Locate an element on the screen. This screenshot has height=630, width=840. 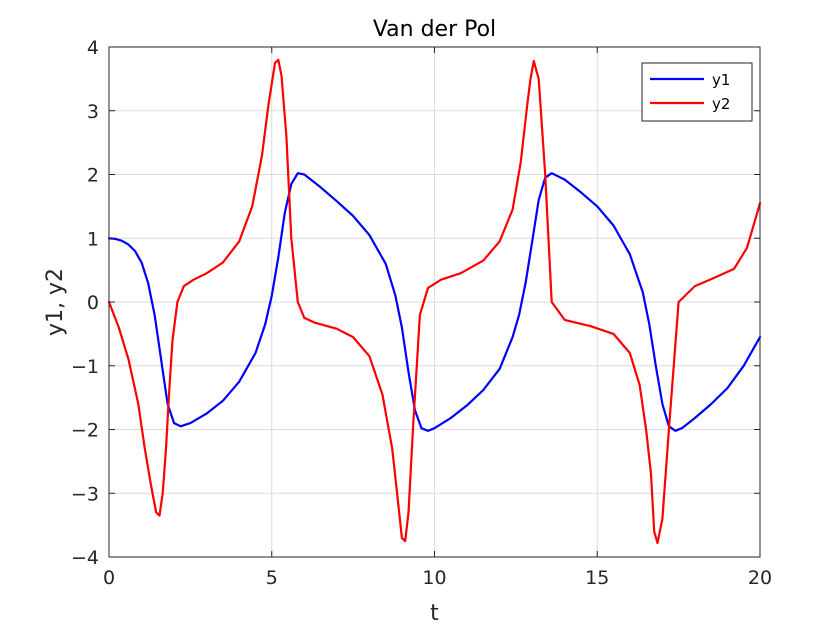
legend-box is located at coordinates (697, 92).